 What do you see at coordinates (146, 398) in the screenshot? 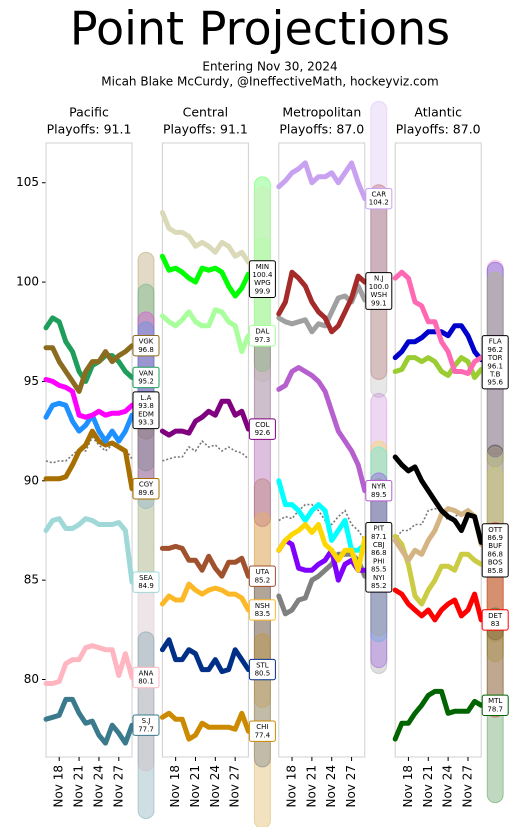
I see `team-name: L.A` at bounding box center [146, 398].